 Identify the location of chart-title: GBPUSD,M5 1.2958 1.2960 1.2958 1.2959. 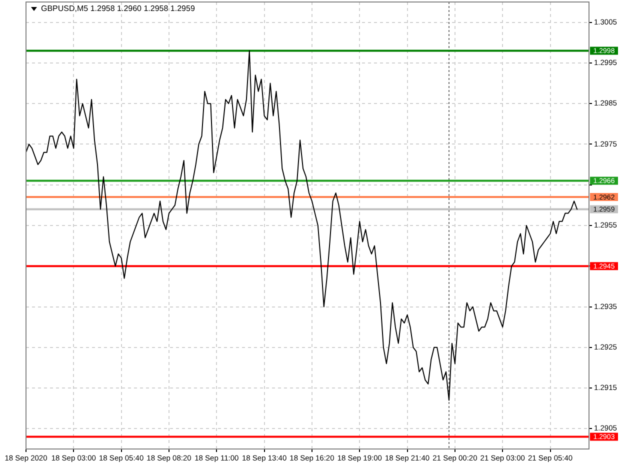
(118, 9).